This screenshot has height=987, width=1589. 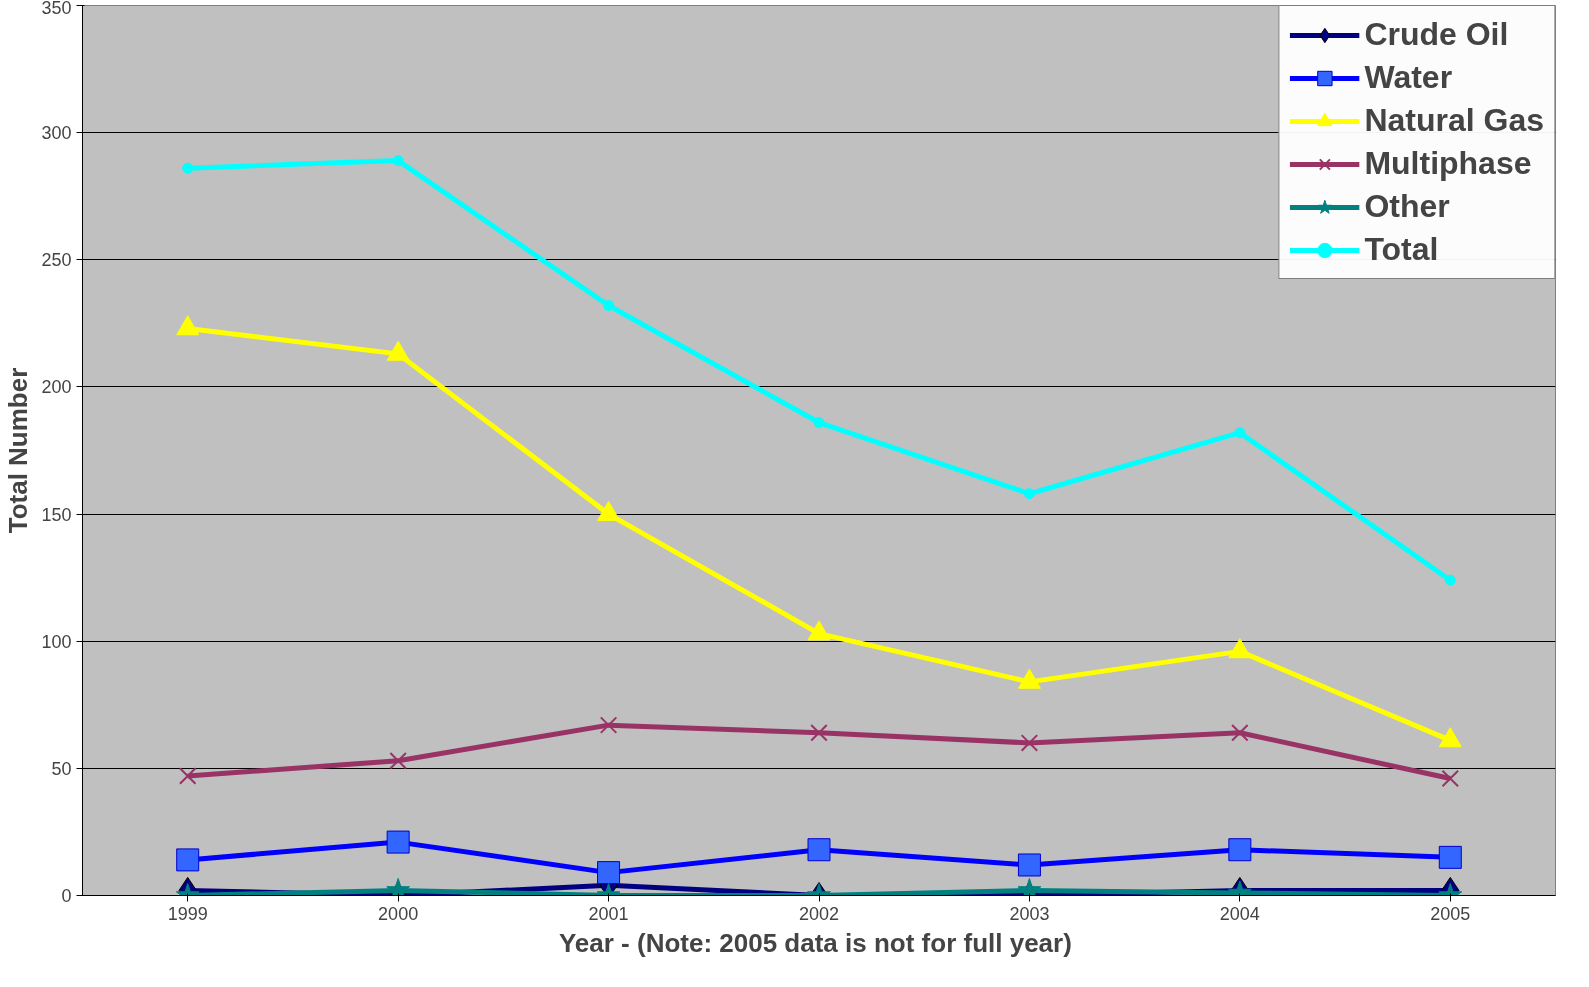 What do you see at coordinates (56, 514) in the screenshot?
I see `y-tick-label: 150` at bounding box center [56, 514].